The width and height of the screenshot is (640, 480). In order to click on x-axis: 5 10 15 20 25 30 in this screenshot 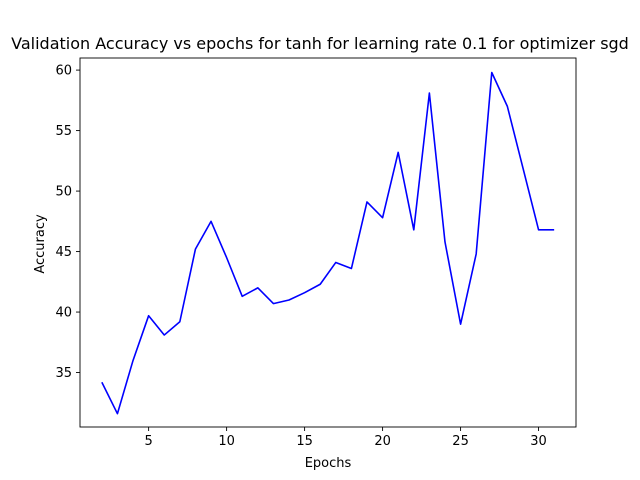, I will do `click(345, 438)`.